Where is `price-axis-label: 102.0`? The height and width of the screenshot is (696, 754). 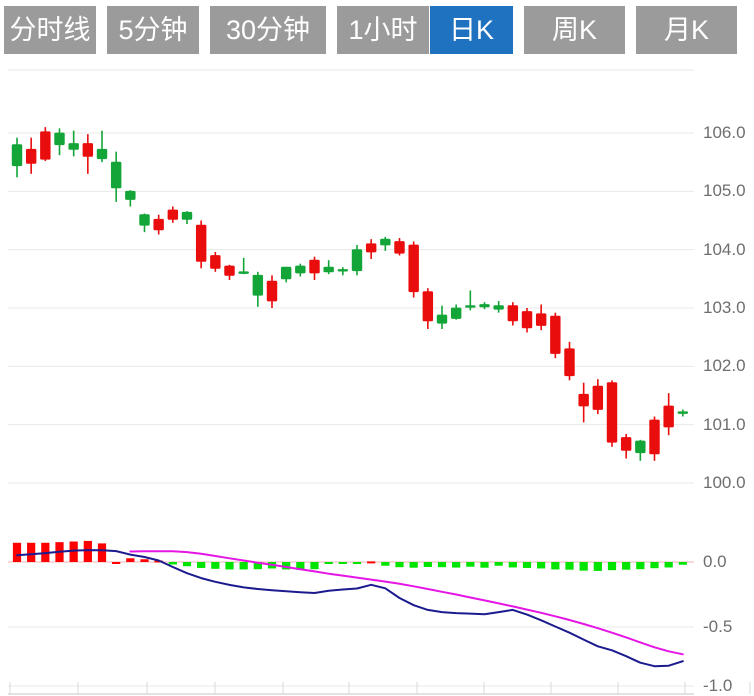
price-axis-label: 102.0 is located at coordinates (724, 366).